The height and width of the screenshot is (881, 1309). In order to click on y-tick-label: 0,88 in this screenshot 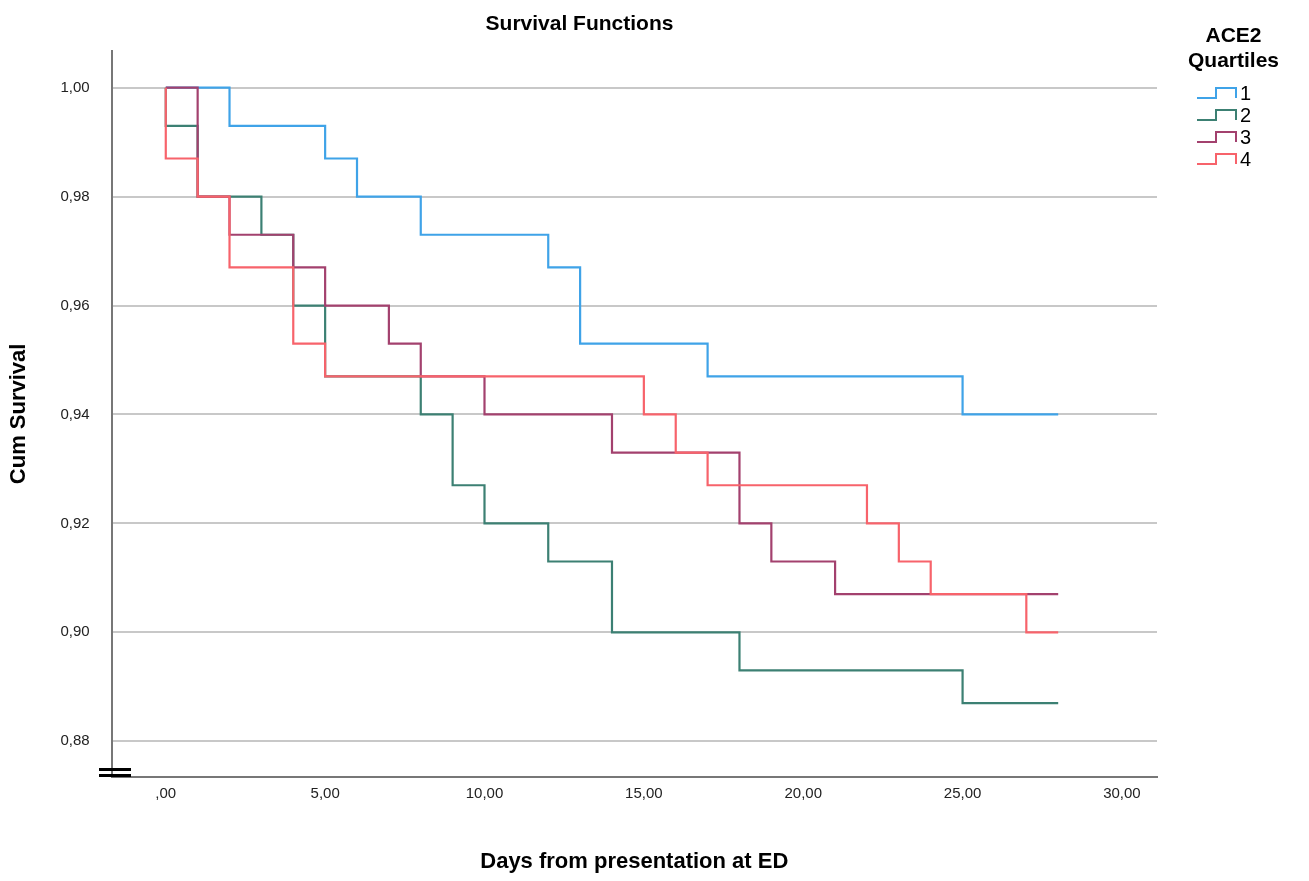, I will do `click(75, 740)`.